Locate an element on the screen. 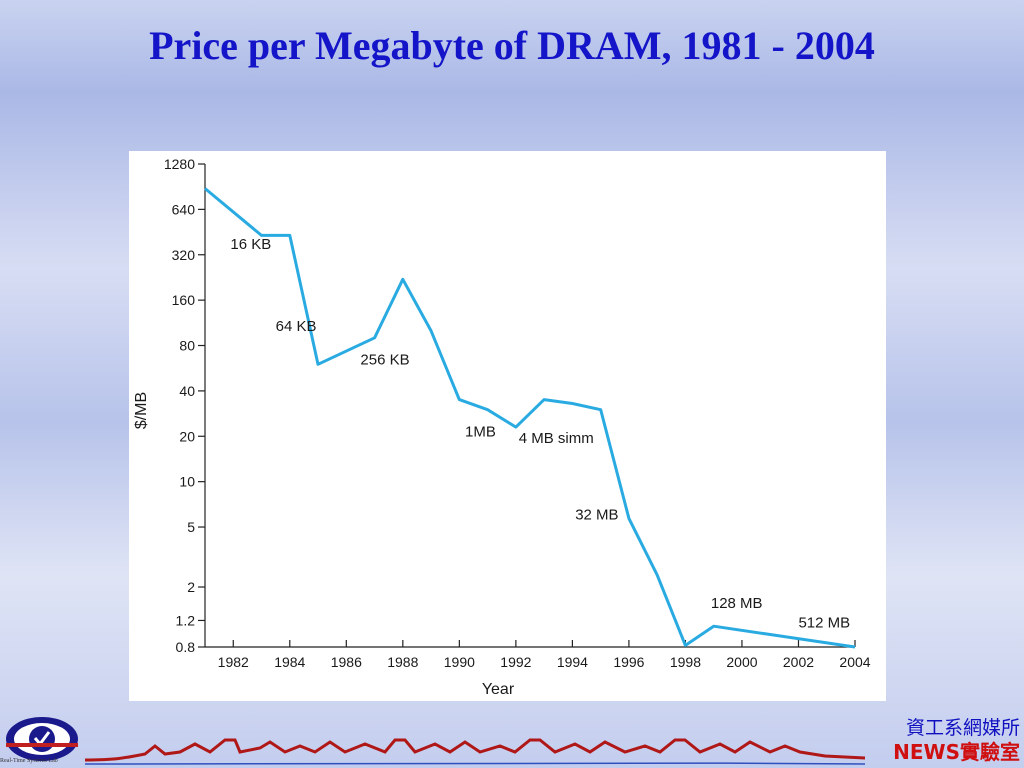 The width and height of the screenshot is (1024, 768). y-tick-label: 20 is located at coordinates (187, 436).